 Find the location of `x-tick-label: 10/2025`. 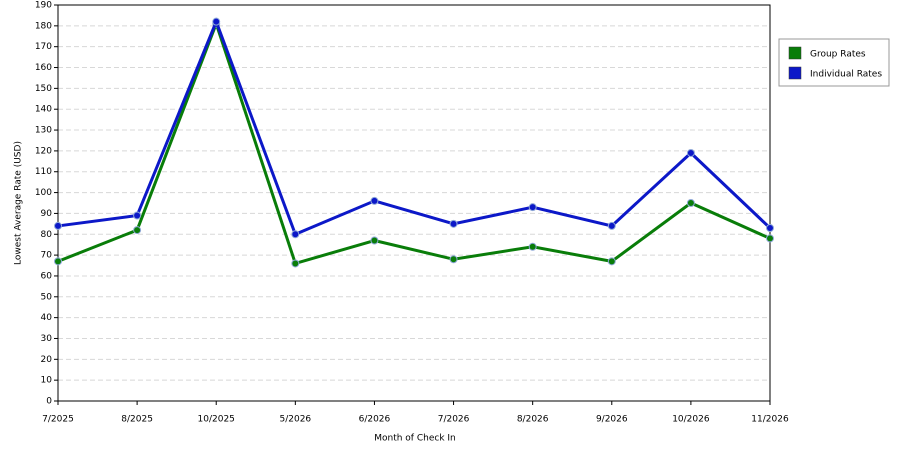

x-tick-label: 10/2025 is located at coordinates (216, 420).